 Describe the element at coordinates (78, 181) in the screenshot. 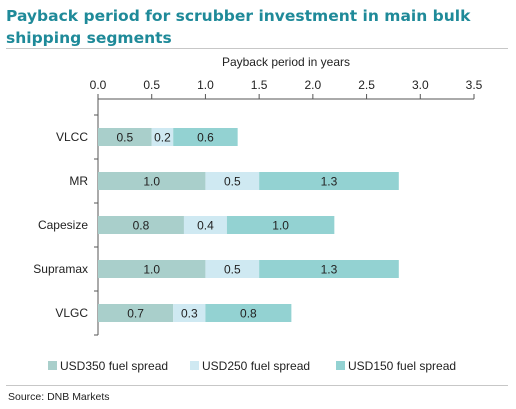

I see `category-label: MR` at that location.